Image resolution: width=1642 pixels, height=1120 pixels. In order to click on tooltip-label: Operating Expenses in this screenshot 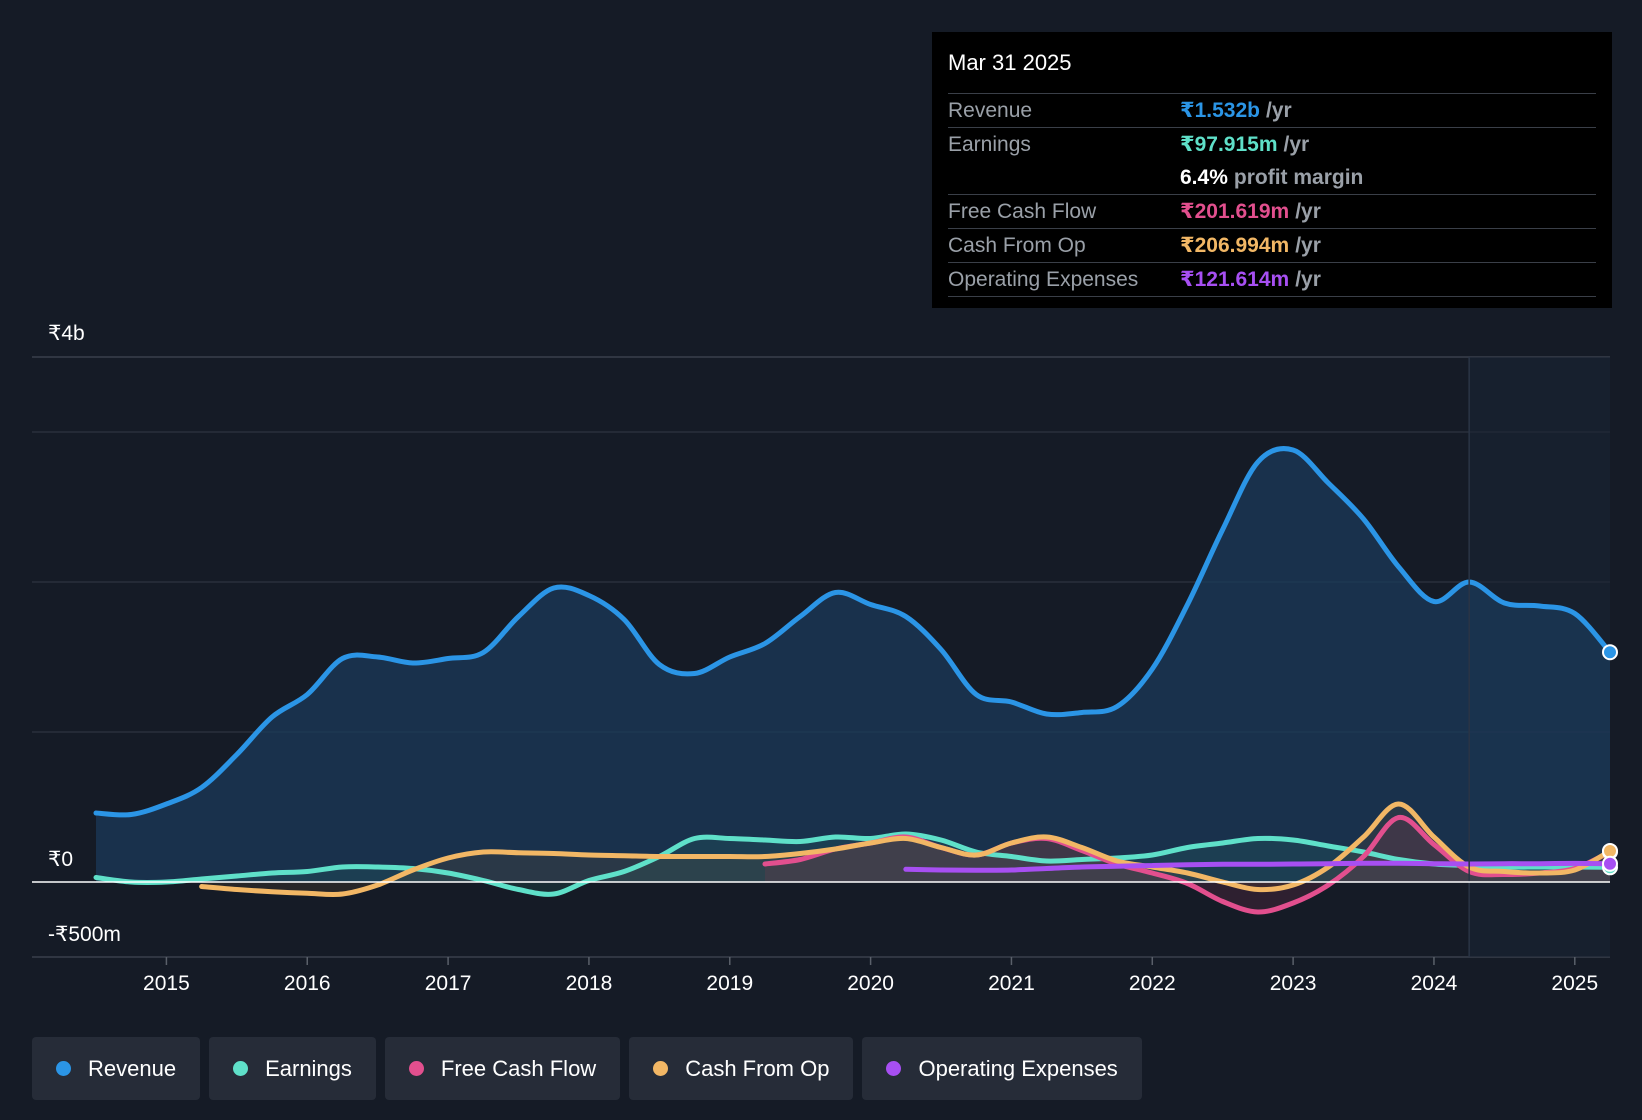, I will do `click(1043, 279)`.